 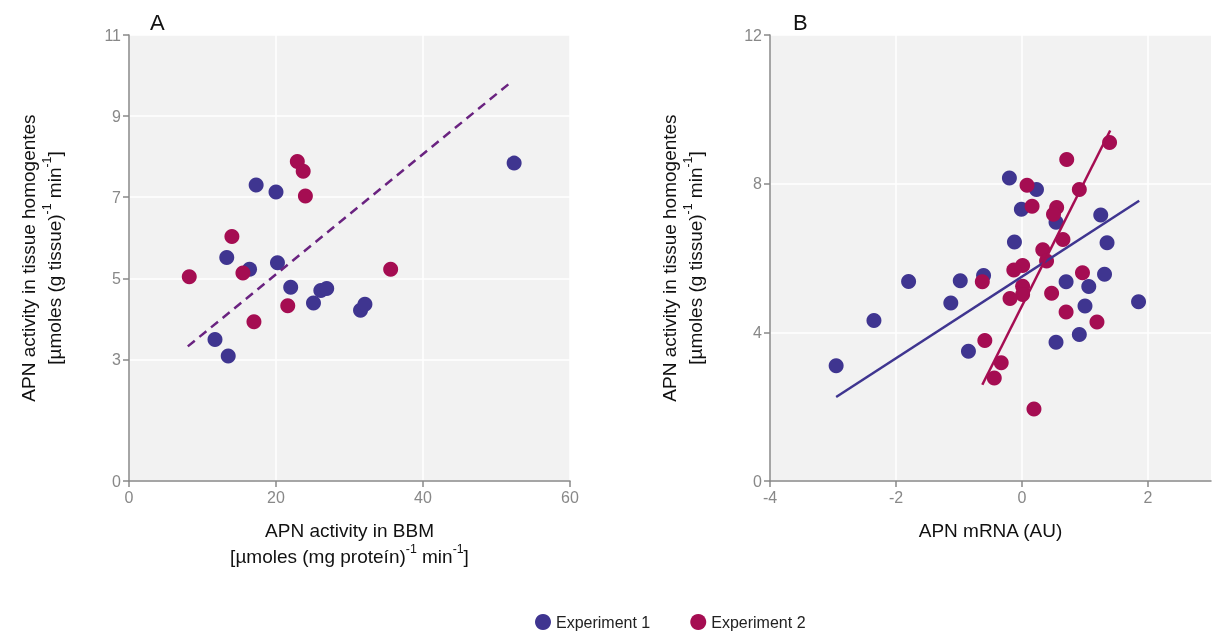 I want to click on x-tick-label: 60, so click(x=570, y=497).